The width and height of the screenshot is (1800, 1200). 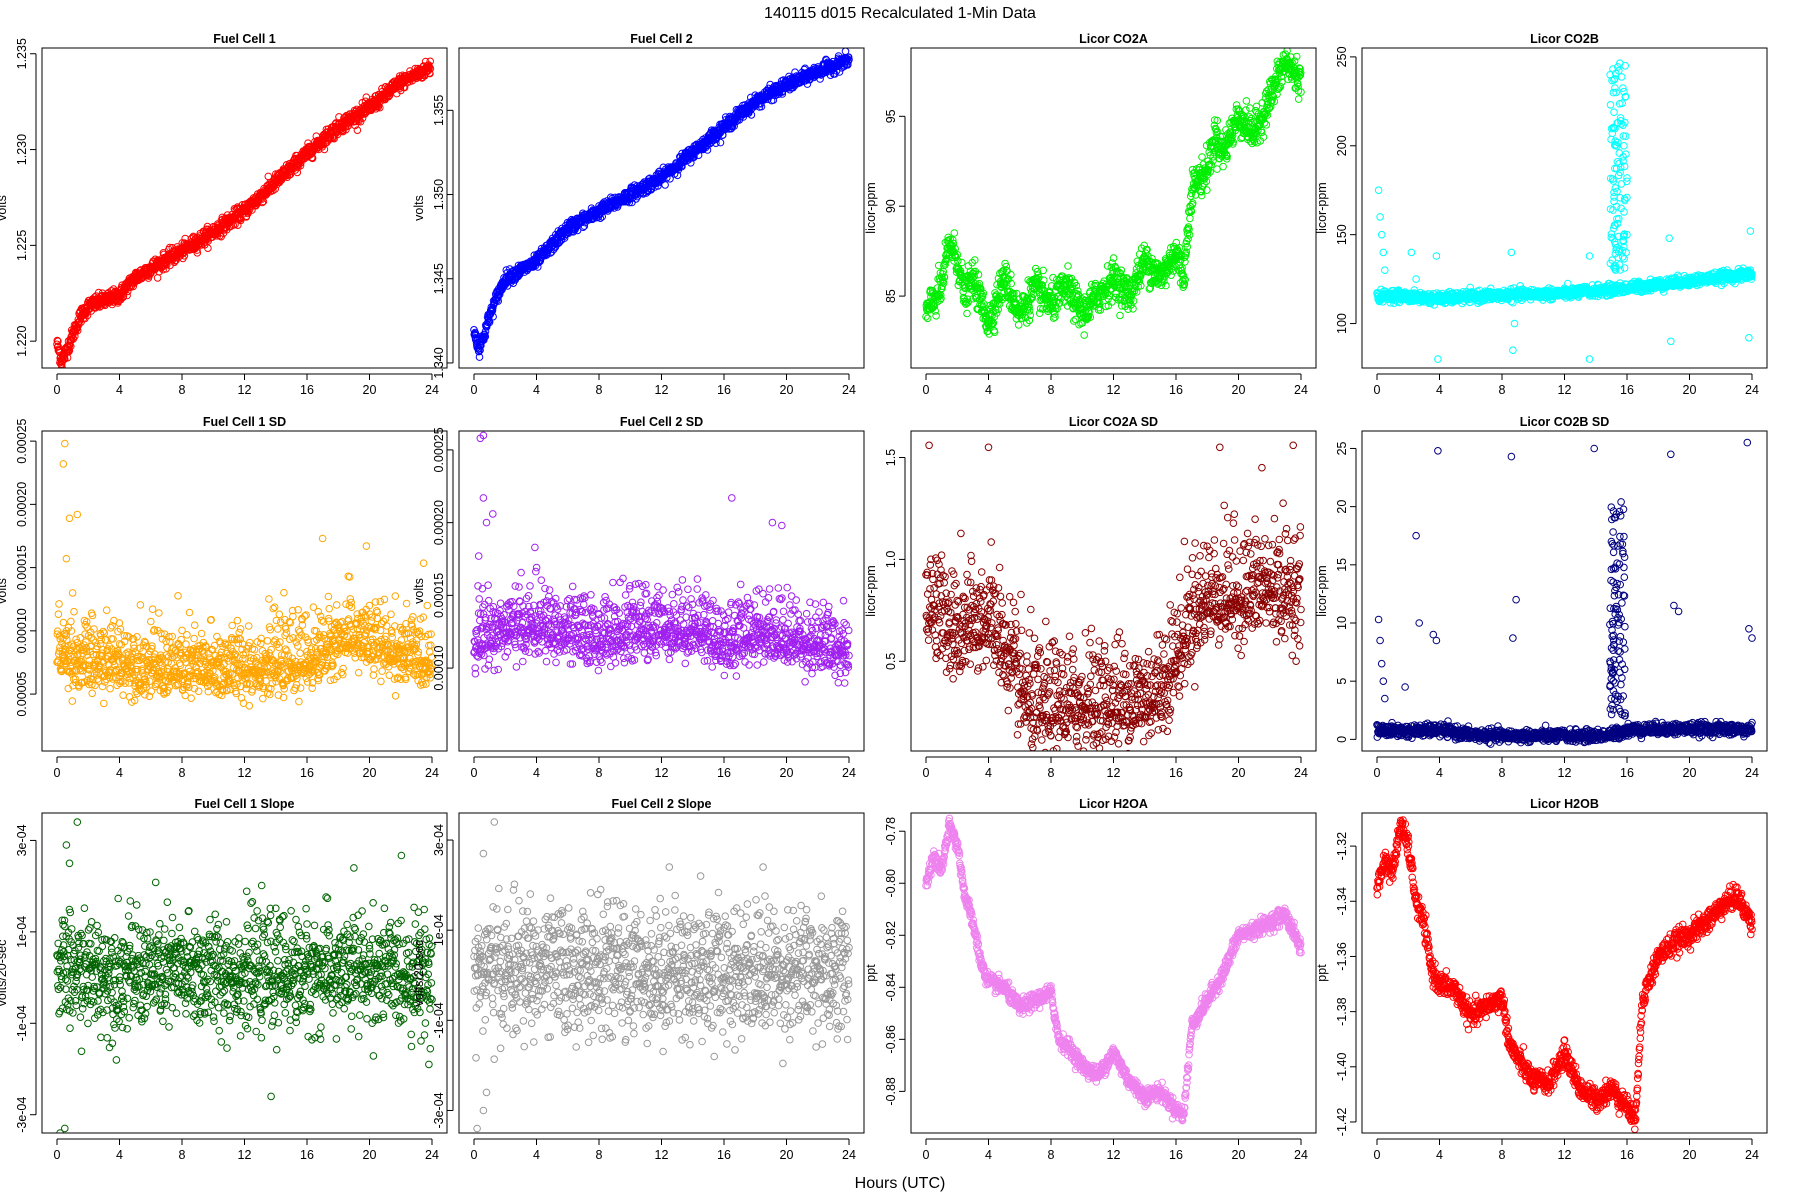 What do you see at coordinates (900, 13) in the screenshot?
I see `main-title: 140115 d015 Recalculated 1-Min Data` at bounding box center [900, 13].